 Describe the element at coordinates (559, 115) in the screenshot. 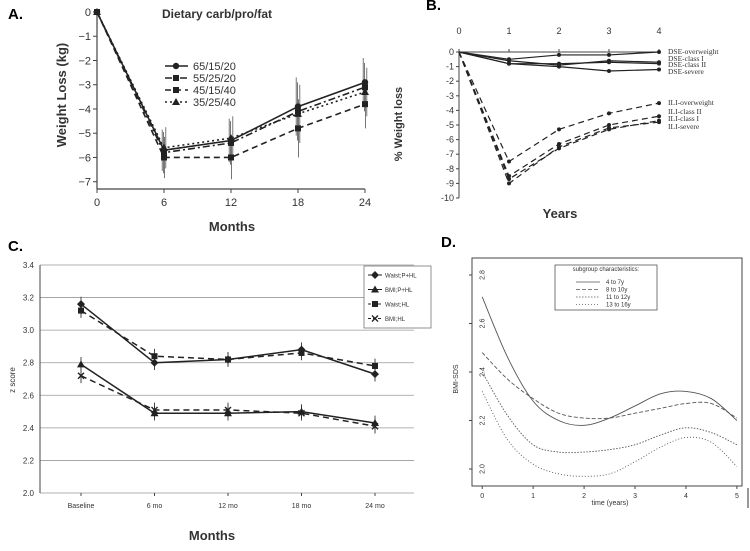

I see `chart-b-series-line` at that location.